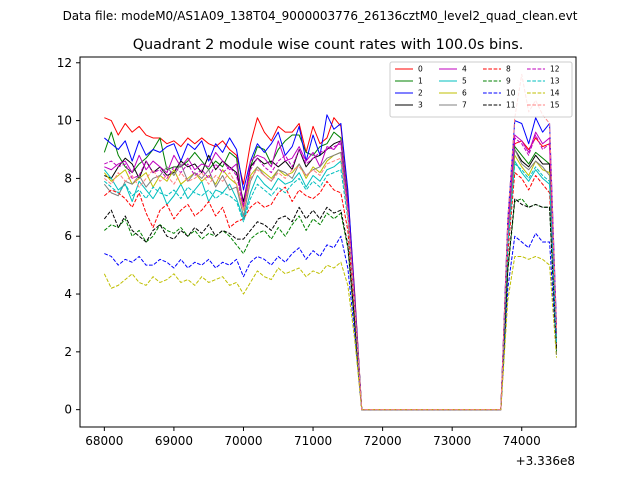 This screenshot has height=480, width=640. I want to click on x-tick-label: 74000, so click(522, 441).